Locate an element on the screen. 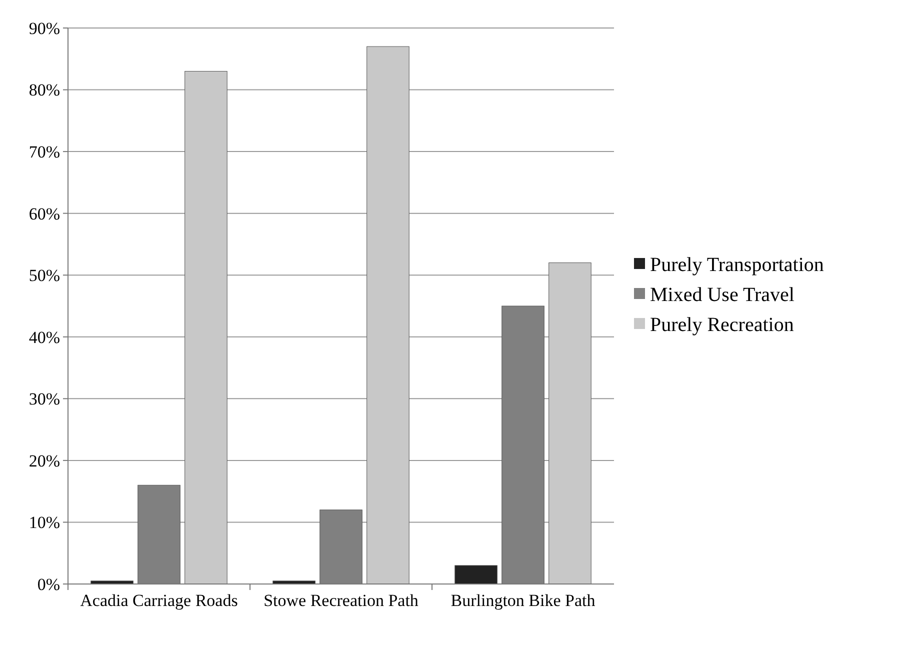 This screenshot has width=912, height=662. legend-label: Purely Recreation is located at coordinates (722, 325).